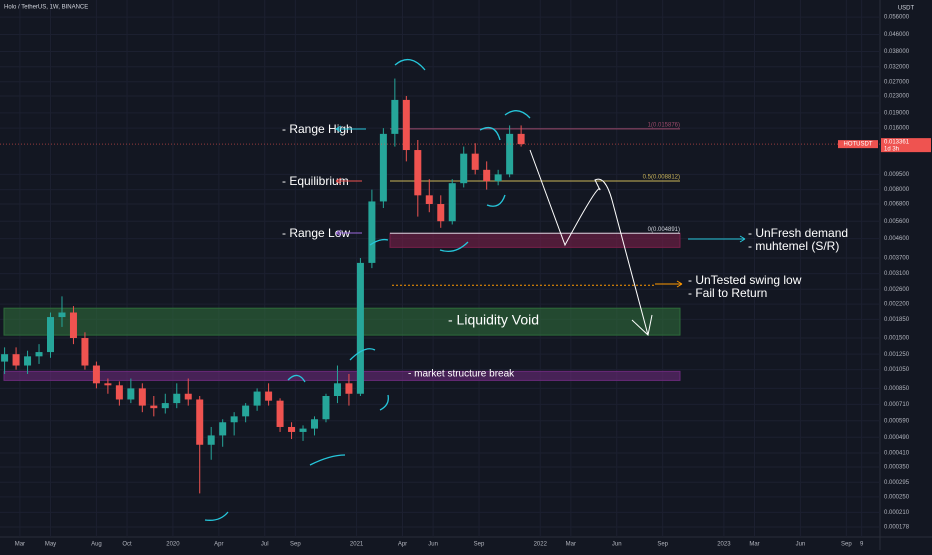 The width and height of the screenshot is (932, 555). Describe the element at coordinates (897, 274) in the screenshot. I see `y-tick-label: 0.003100` at that location.